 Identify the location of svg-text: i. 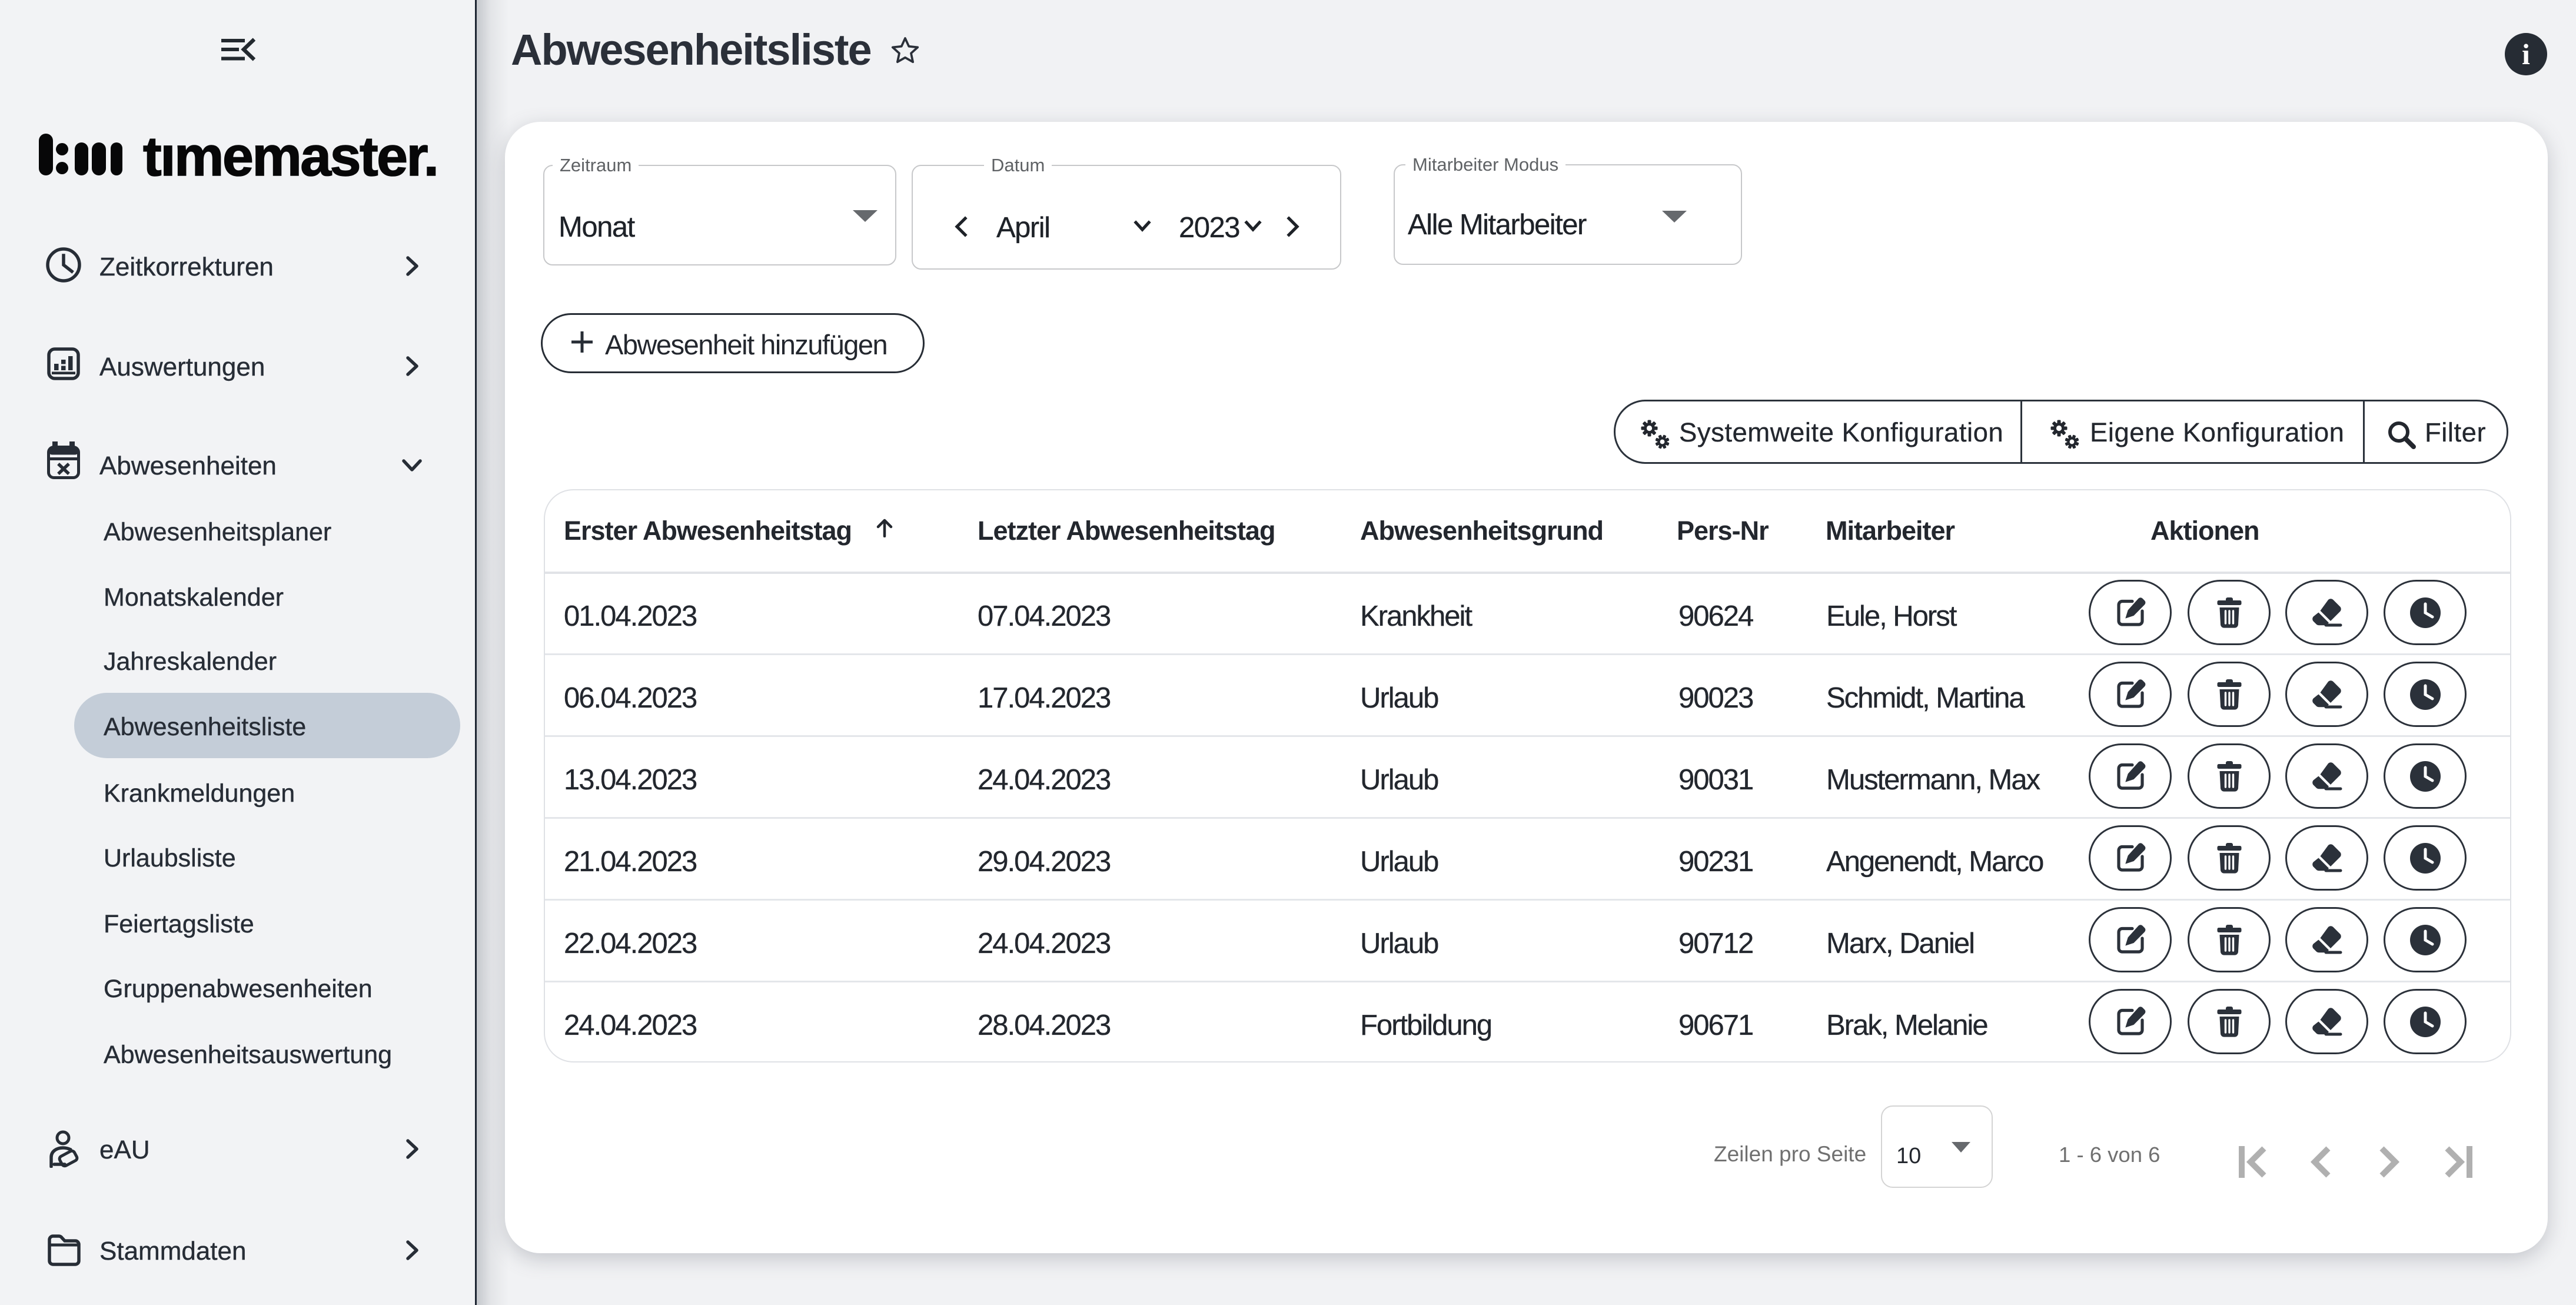
(2526, 54).